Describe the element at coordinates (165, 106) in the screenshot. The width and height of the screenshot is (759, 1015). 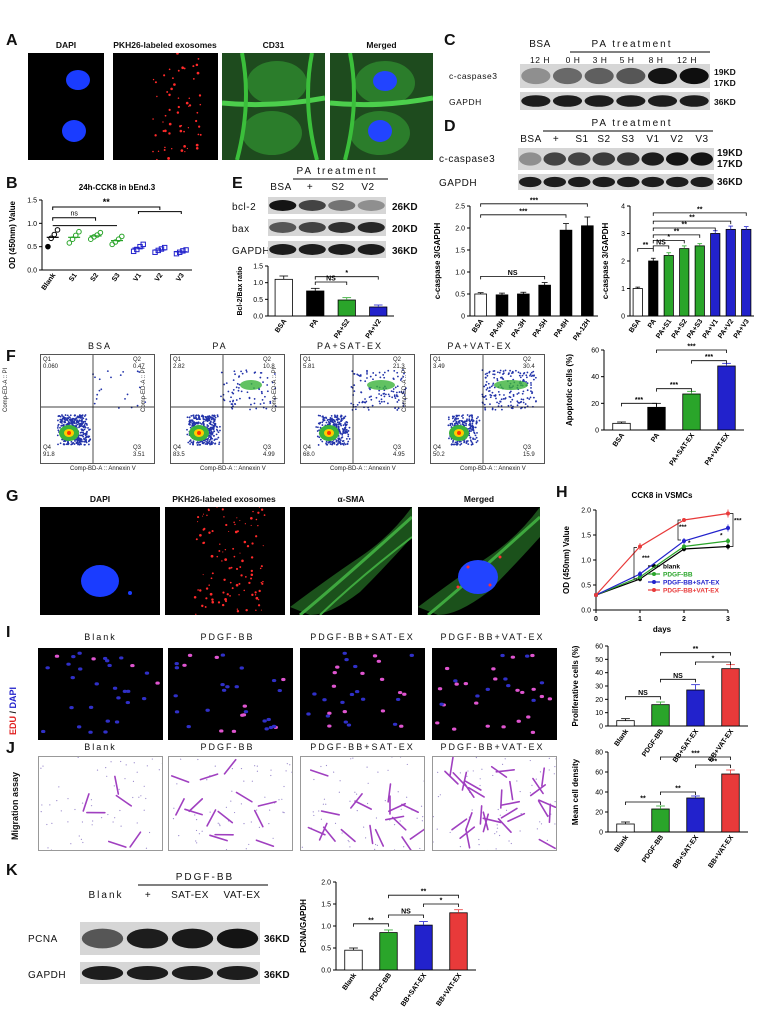
I see `a-pkh26-image` at that location.